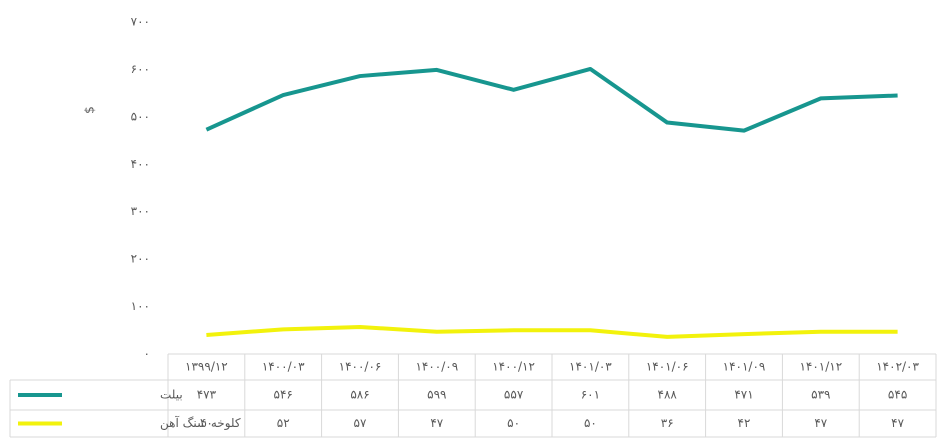  What do you see at coordinates (667, 423) in the screenshot?
I see `data-label: ۳۶` at bounding box center [667, 423].